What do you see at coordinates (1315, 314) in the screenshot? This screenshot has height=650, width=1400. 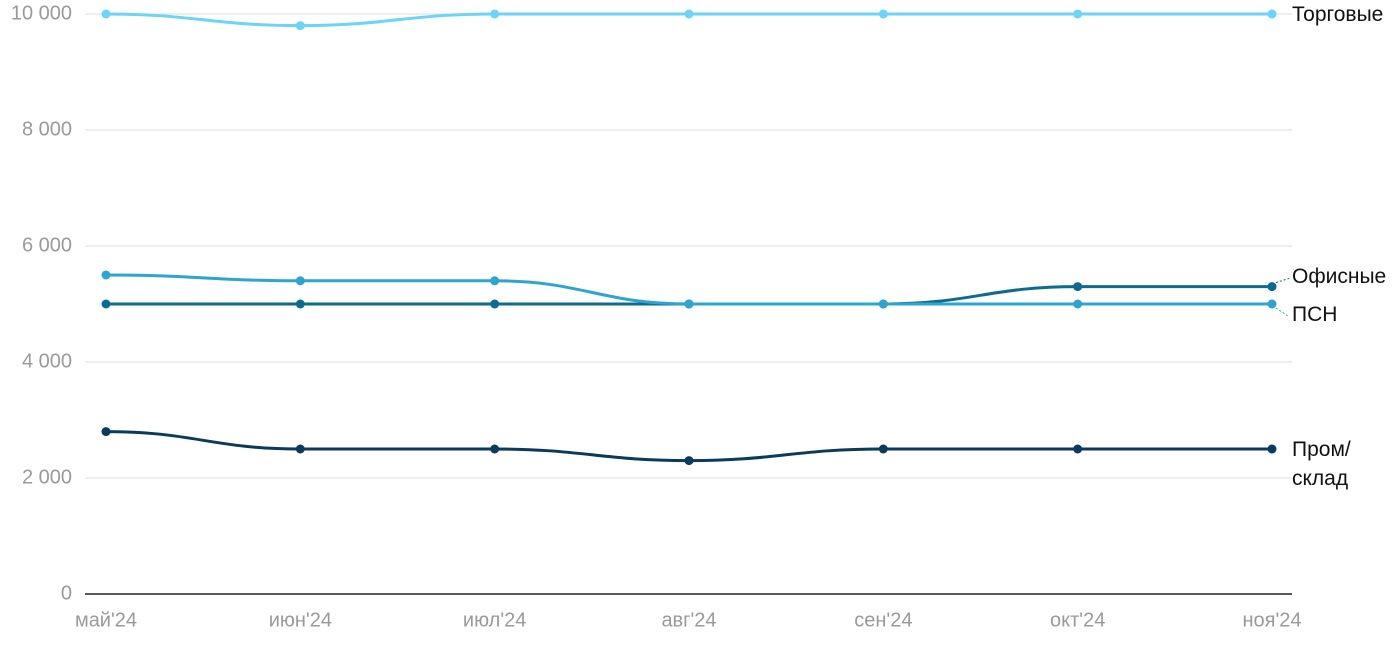 I see `series-label: ПСН` at bounding box center [1315, 314].